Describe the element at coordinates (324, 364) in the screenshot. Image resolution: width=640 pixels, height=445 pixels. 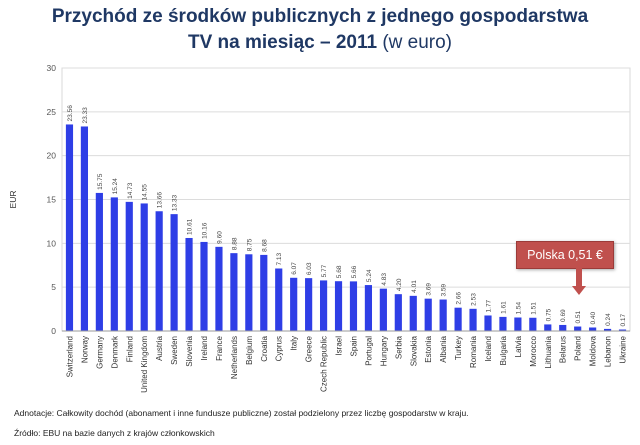
I see `category-label: Czech Republic` at that location.